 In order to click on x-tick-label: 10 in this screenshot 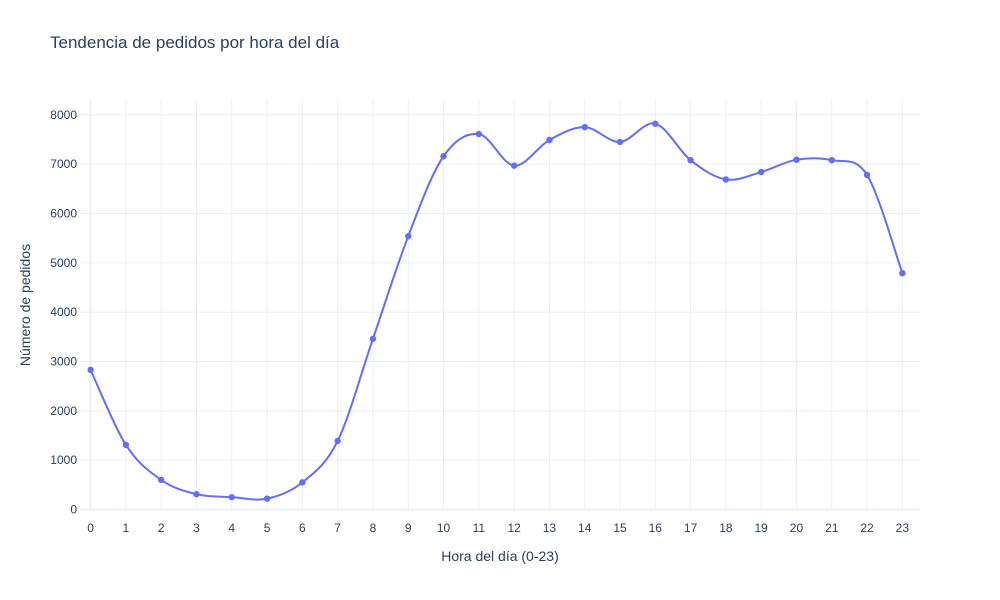, I will do `click(444, 528)`.